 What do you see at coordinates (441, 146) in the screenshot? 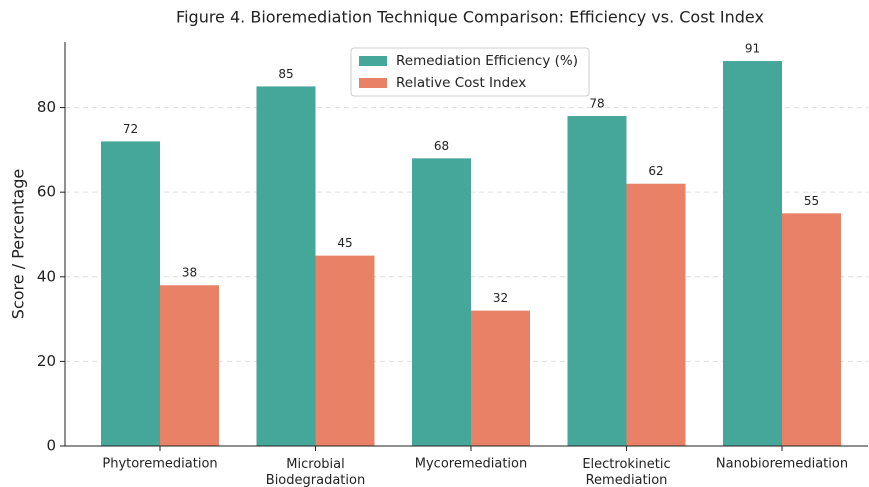
I see `value-label: 68` at bounding box center [441, 146].